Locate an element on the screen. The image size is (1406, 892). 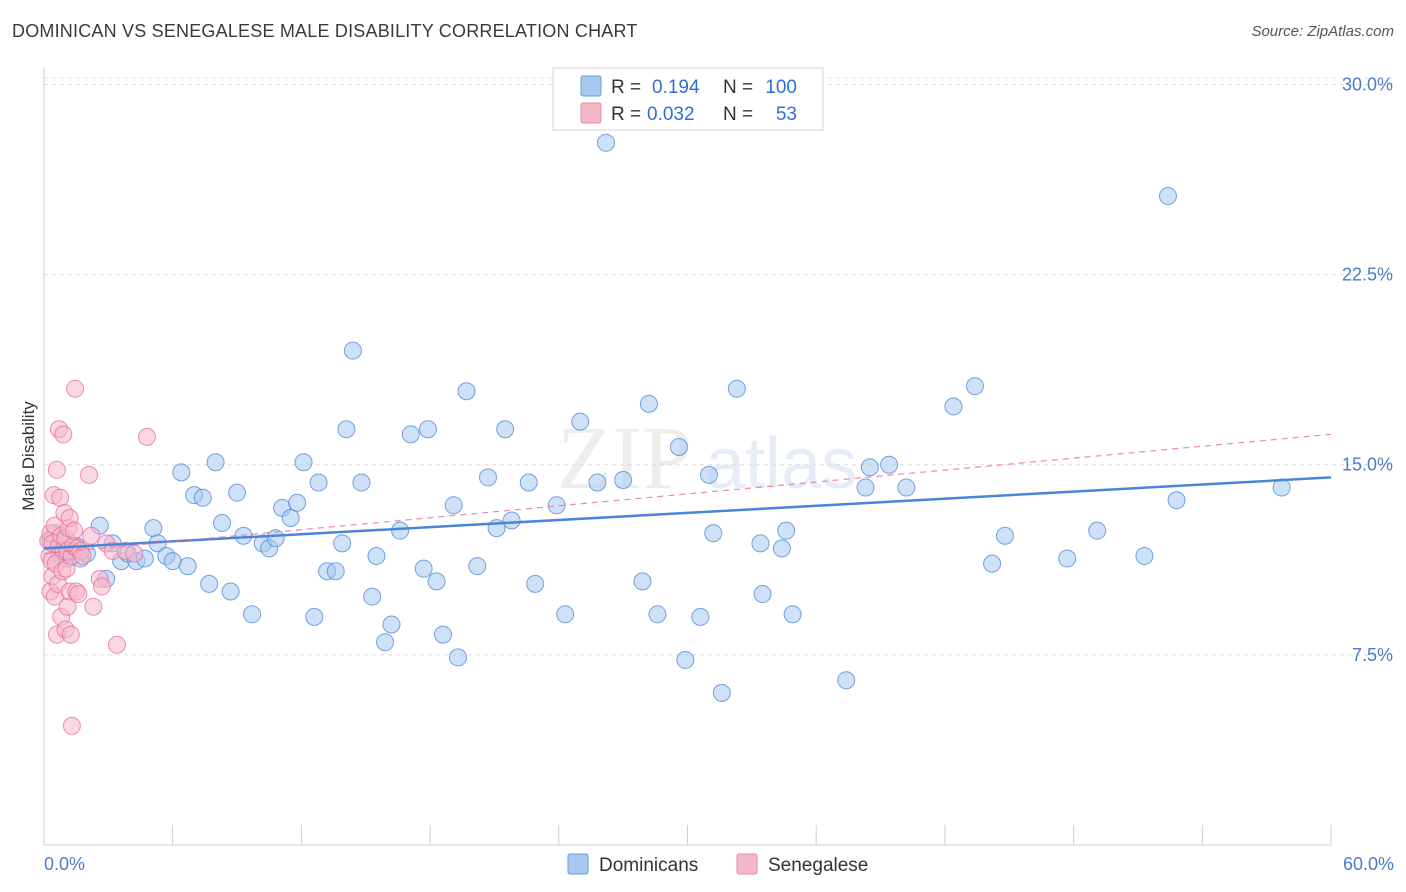
legend-r-value-senegalese: 0.032 is located at coordinates (671, 114).